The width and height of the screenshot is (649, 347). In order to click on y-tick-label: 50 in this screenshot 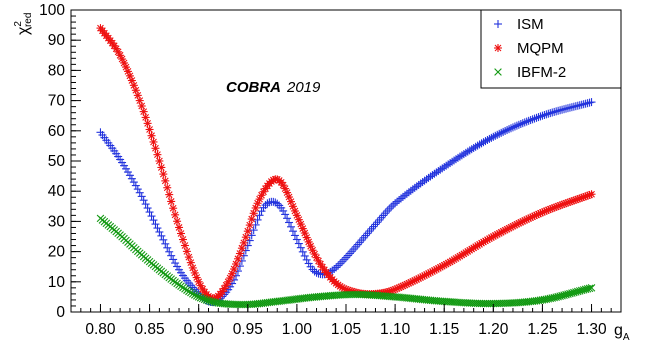, I will do `click(57, 161)`.